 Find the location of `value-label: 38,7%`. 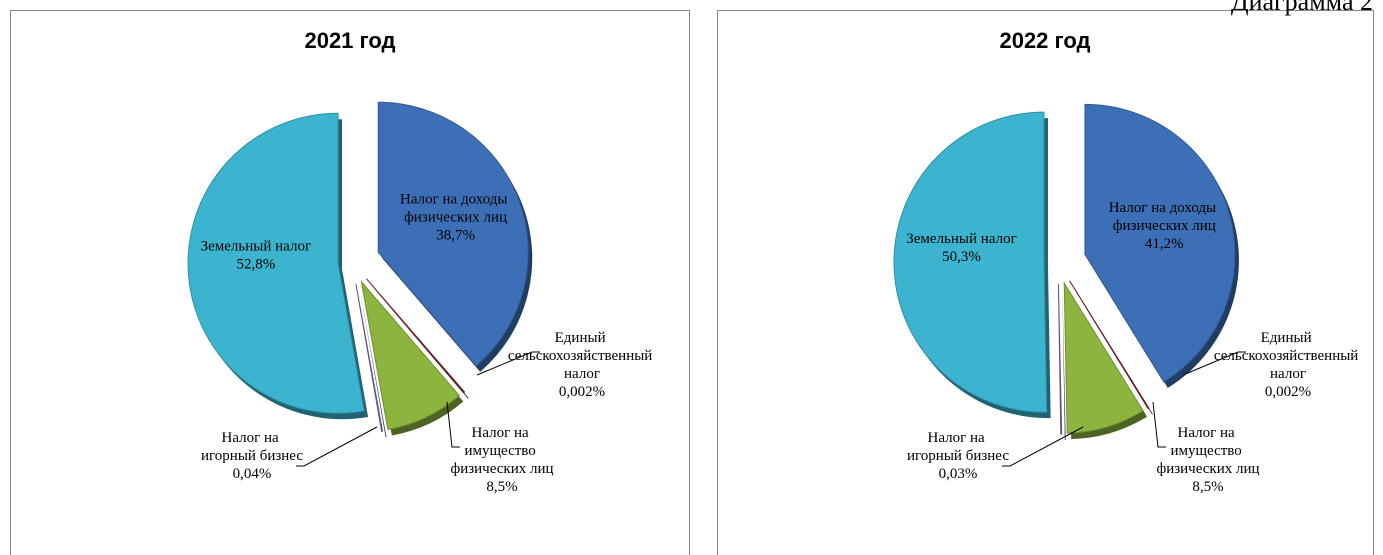

value-label: 38,7% is located at coordinates (455, 236).